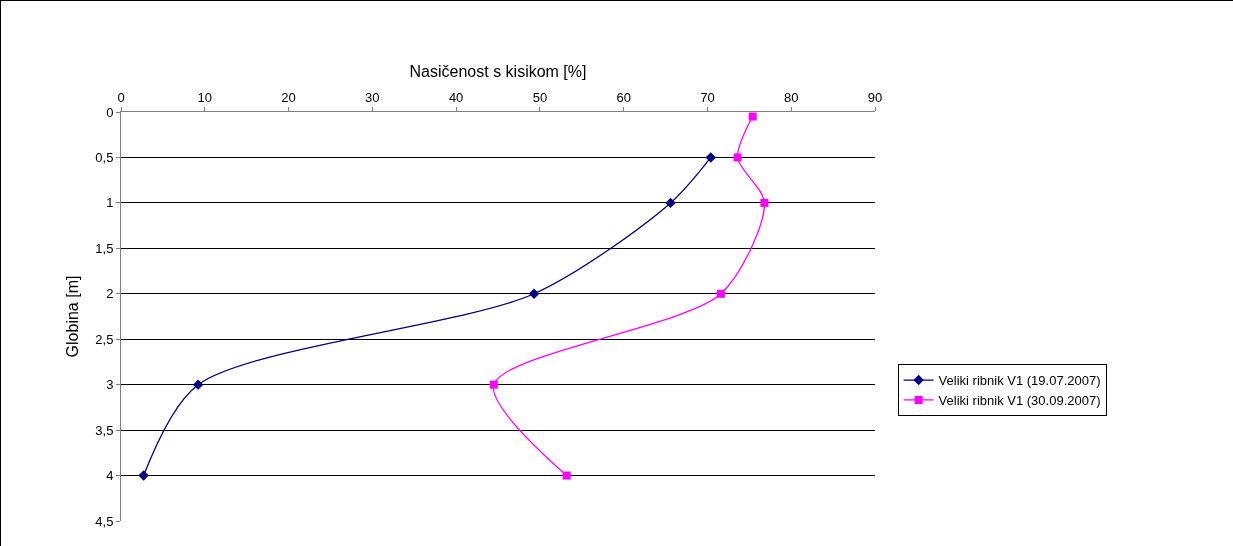 The image size is (1233, 546). Describe the element at coordinates (623, 97) in the screenshot. I see `x-tick-label: 60` at that location.